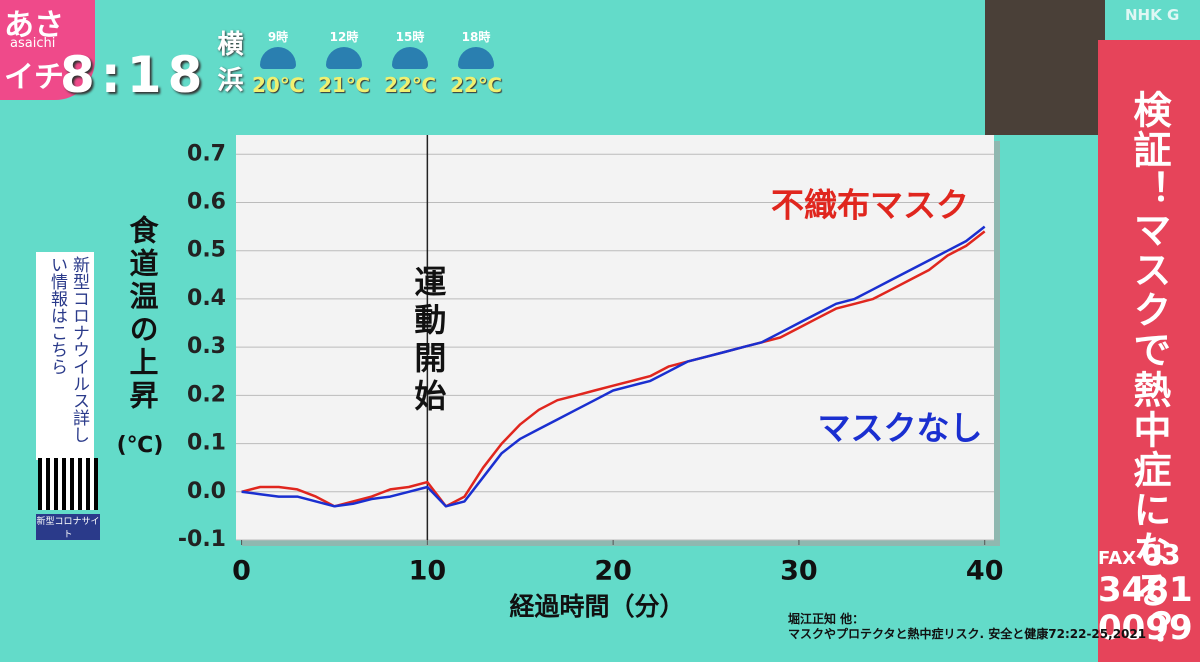 This screenshot has height=662, width=1200. Describe the element at coordinates (900, 428) in the screenshot. I see `legend-label: マスクなし` at that location.